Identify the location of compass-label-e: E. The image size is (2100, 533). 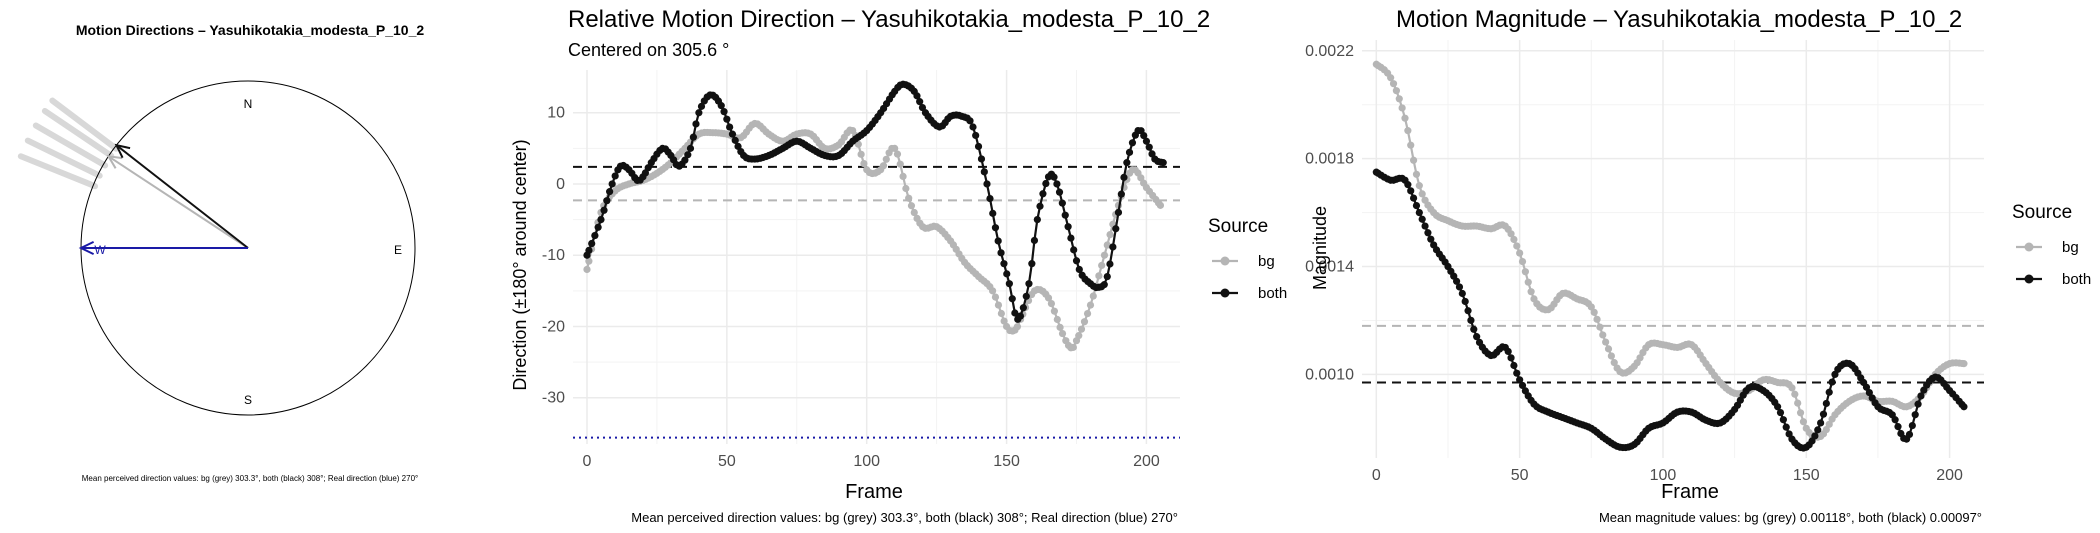
(398, 250).